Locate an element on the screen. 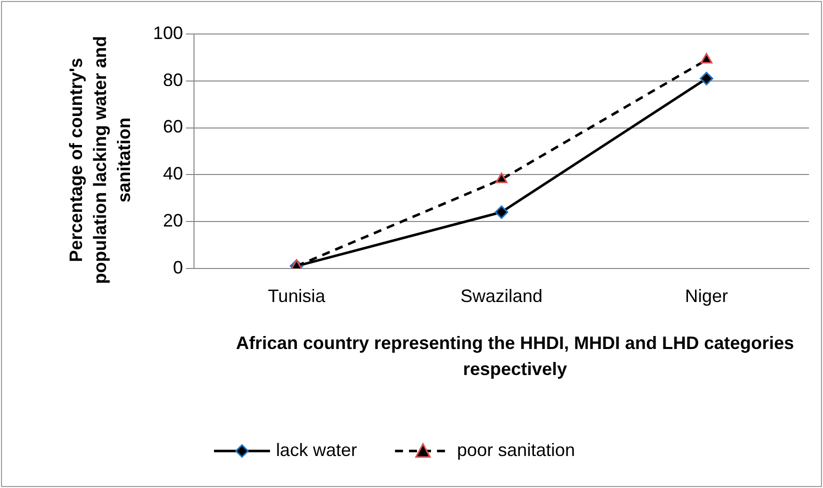 Image resolution: width=823 pixels, height=488 pixels. y-axis-title: Percentage of country's population lacking water and sanitation is located at coordinates (100, 160).